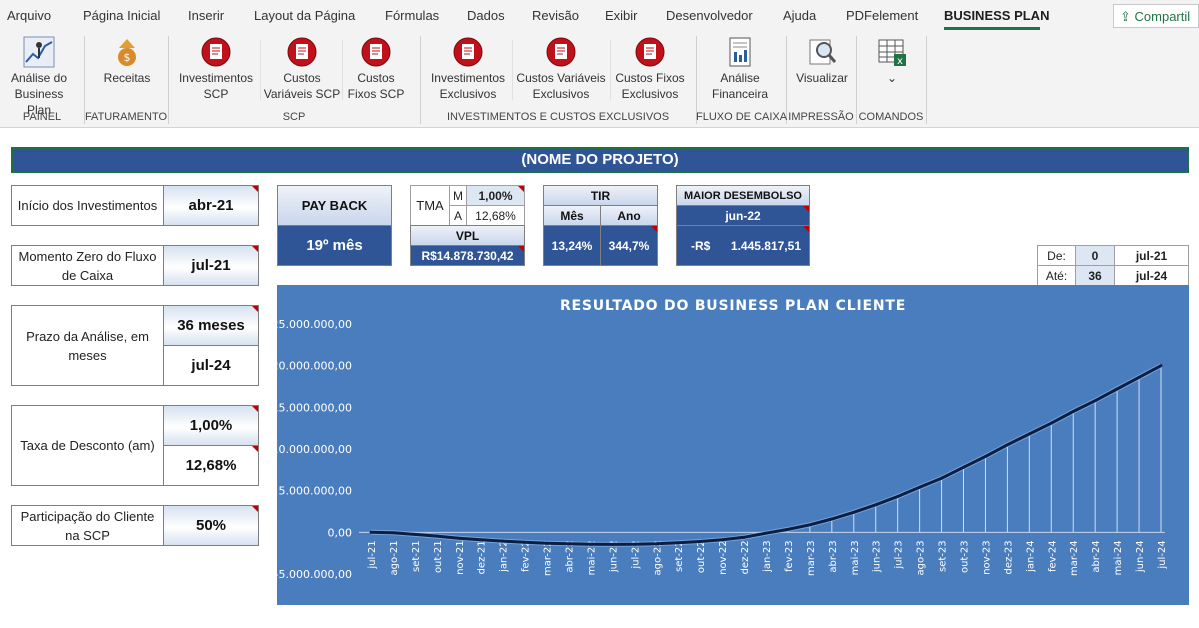 This screenshot has height=628, width=1199. Describe the element at coordinates (302, 94) in the screenshot. I see `custos-variaveis-scp-label-2: Variáveis SCP` at that location.